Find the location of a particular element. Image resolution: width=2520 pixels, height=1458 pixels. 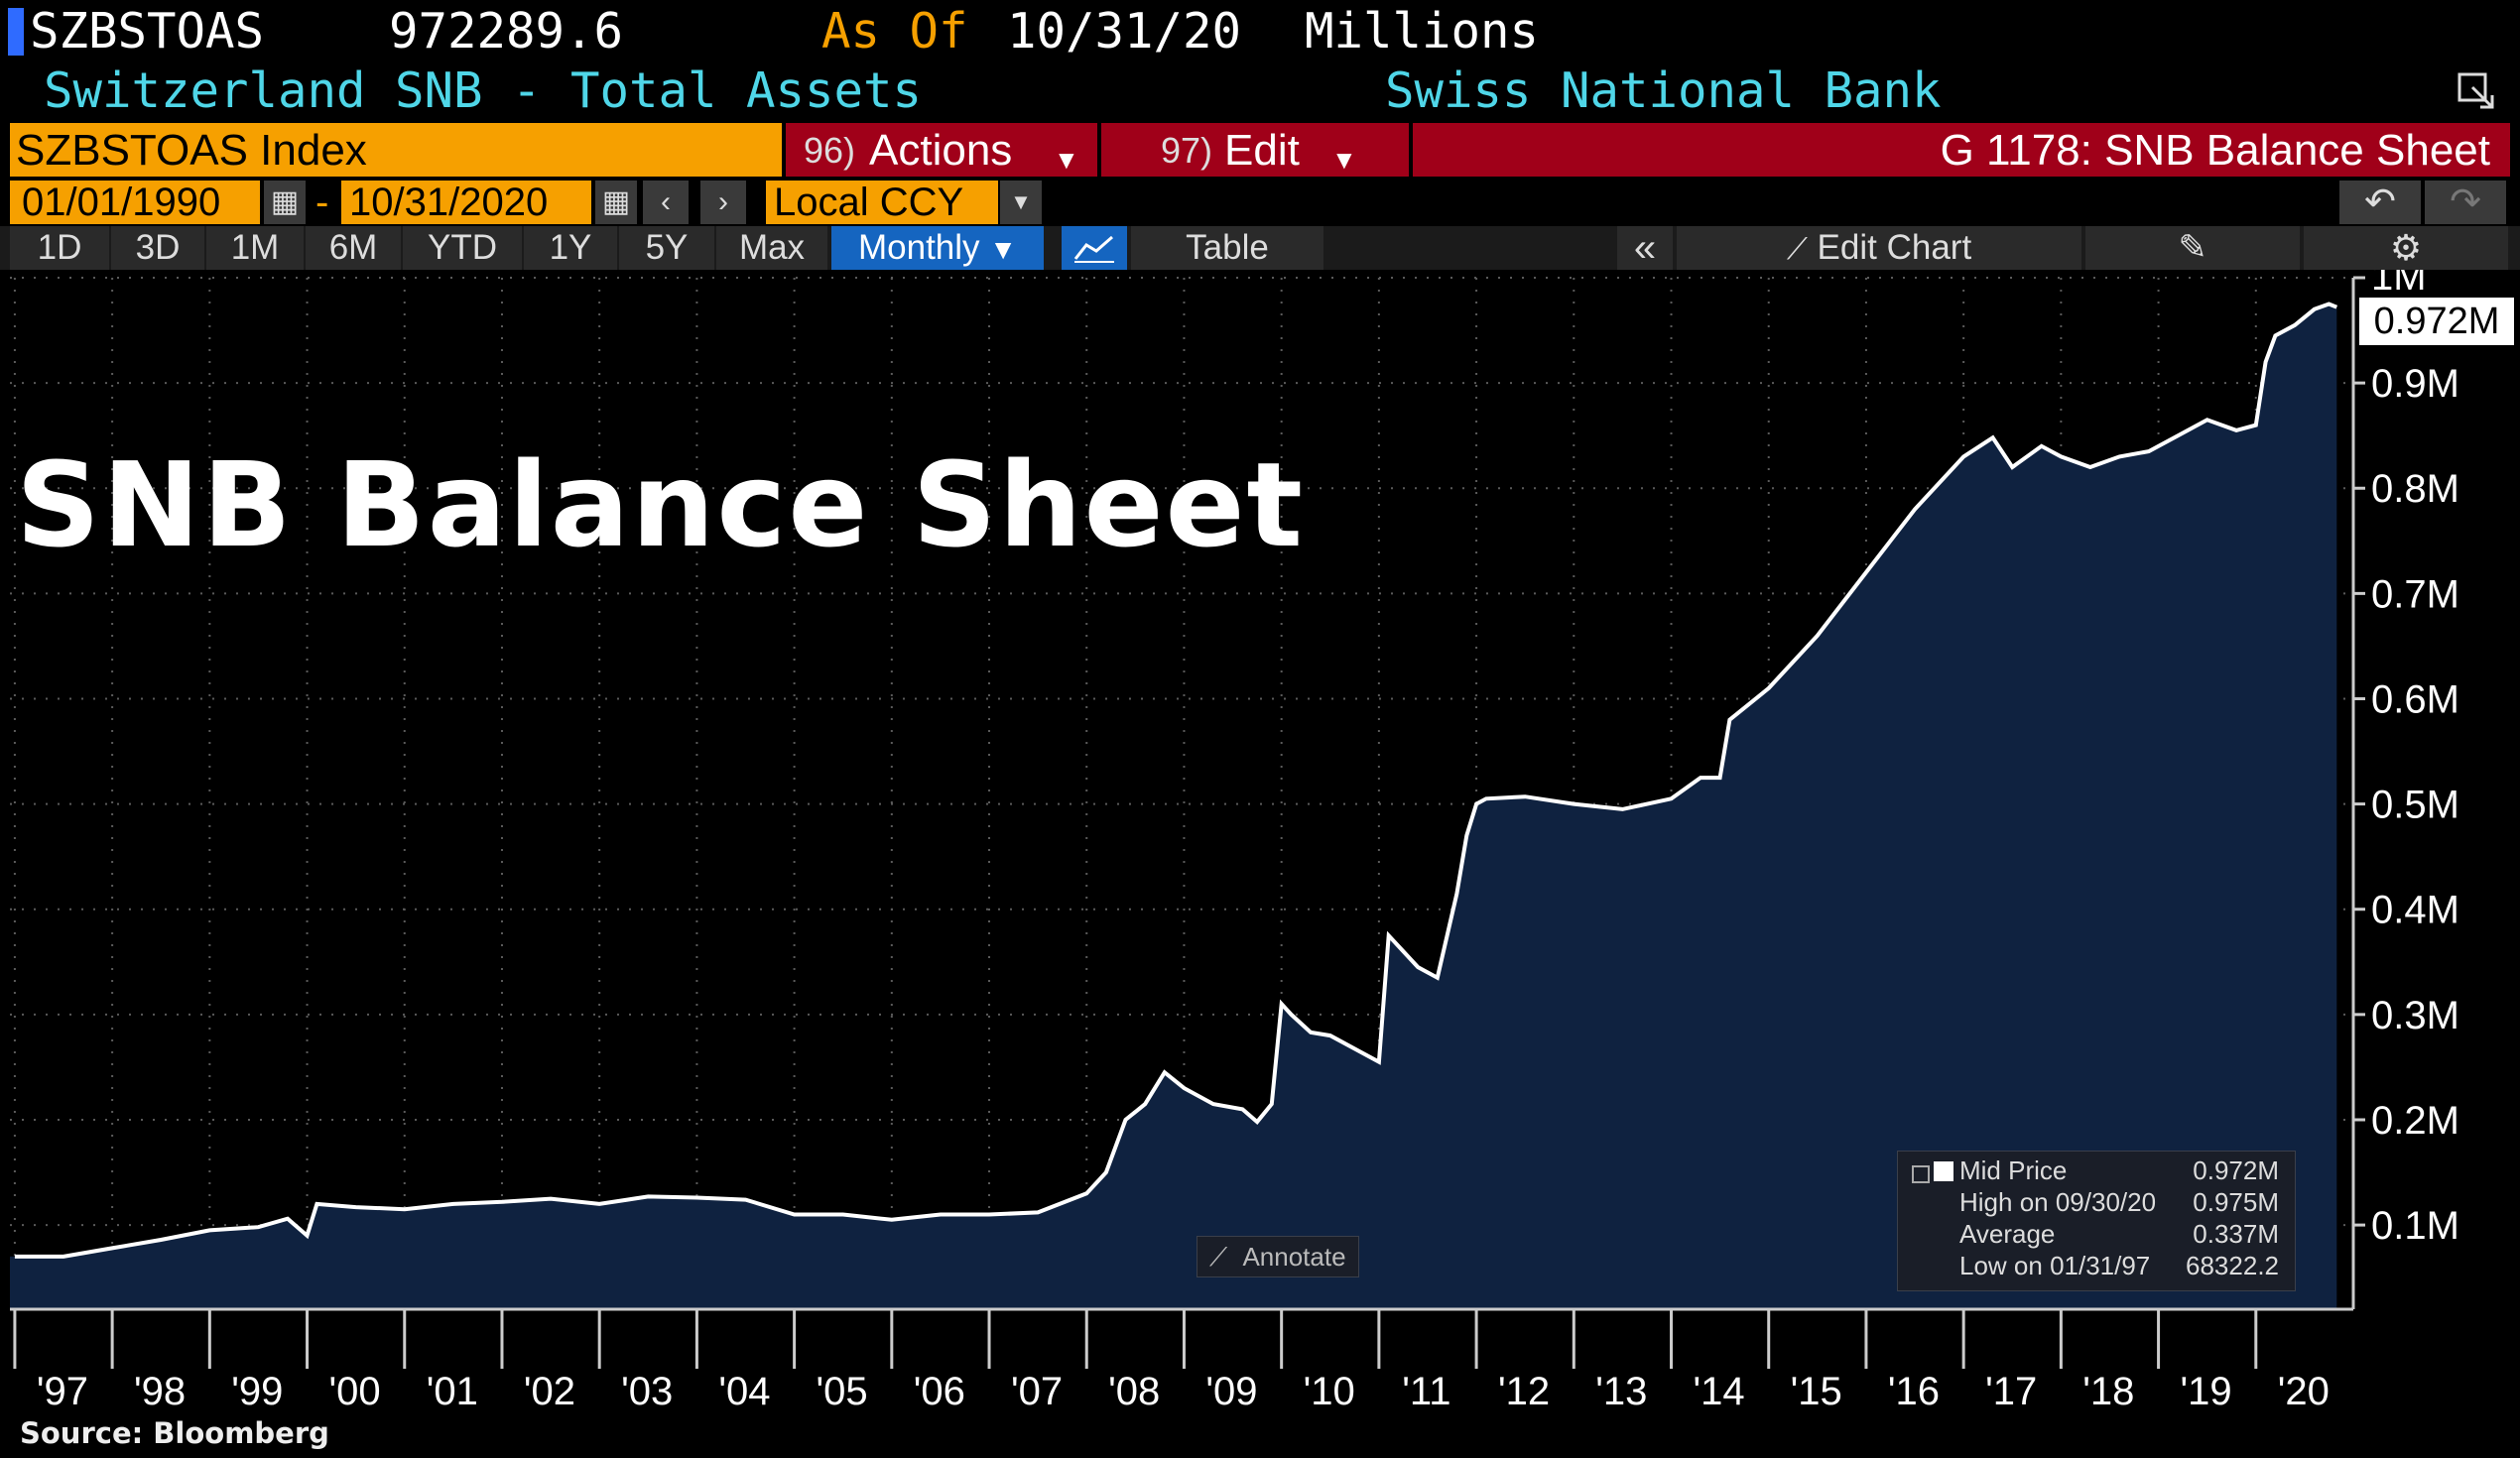

page-title-bar: G 1178: SNB Balance Sheet is located at coordinates (1961, 150).